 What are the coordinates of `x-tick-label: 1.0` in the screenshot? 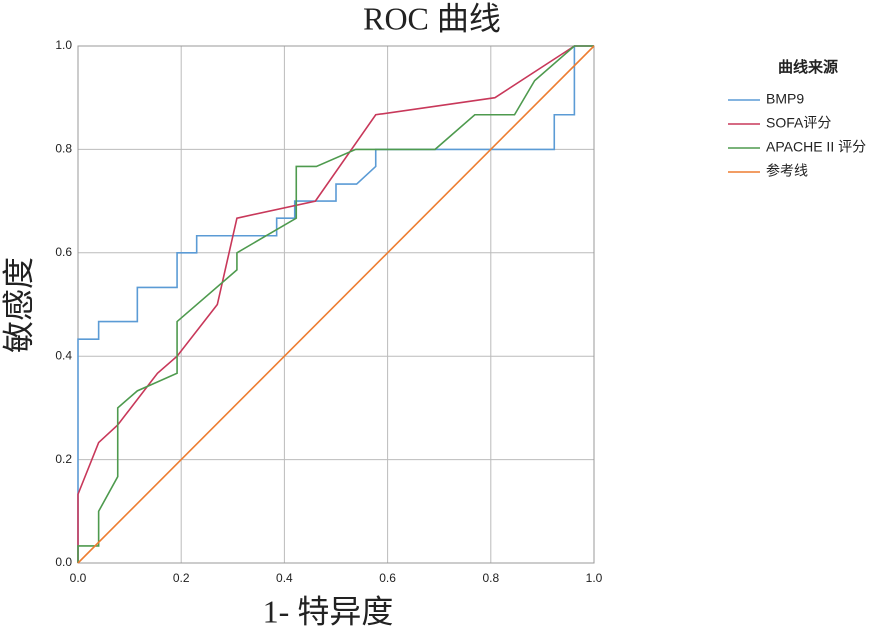 It's located at (594, 578).